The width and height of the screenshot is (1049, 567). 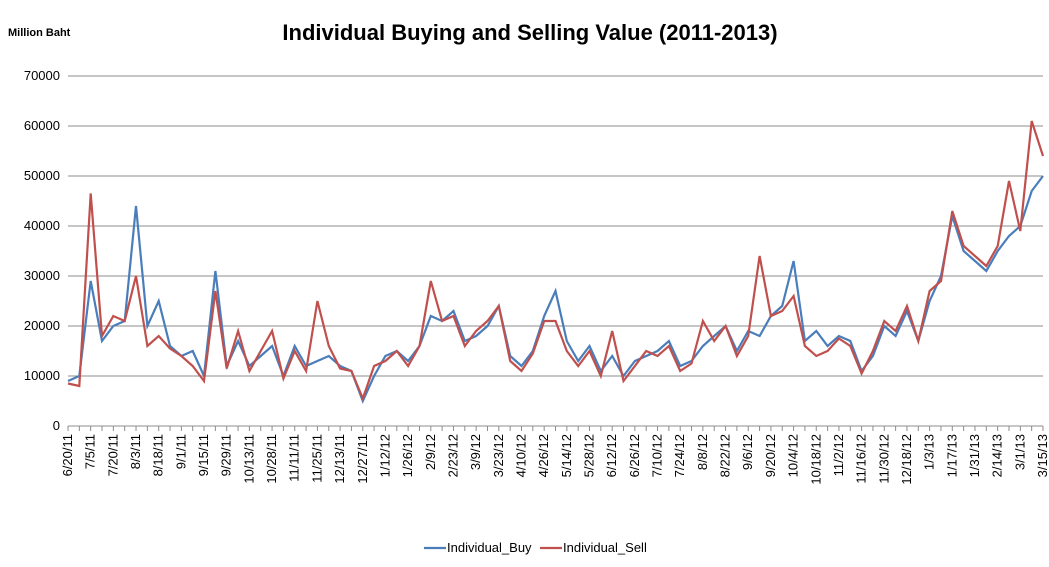 What do you see at coordinates (42, 275) in the screenshot?
I see `y-tick-label: 30000` at bounding box center [42, 275].